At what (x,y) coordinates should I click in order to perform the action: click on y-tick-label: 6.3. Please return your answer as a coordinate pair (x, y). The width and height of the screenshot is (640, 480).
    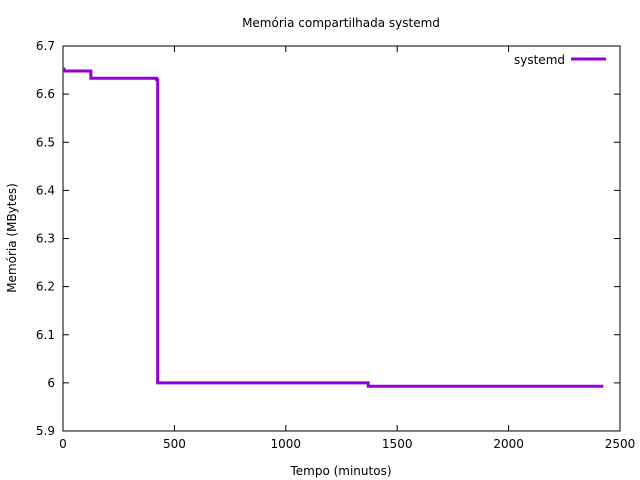
    Looking at the image, I should click on (45, 239).